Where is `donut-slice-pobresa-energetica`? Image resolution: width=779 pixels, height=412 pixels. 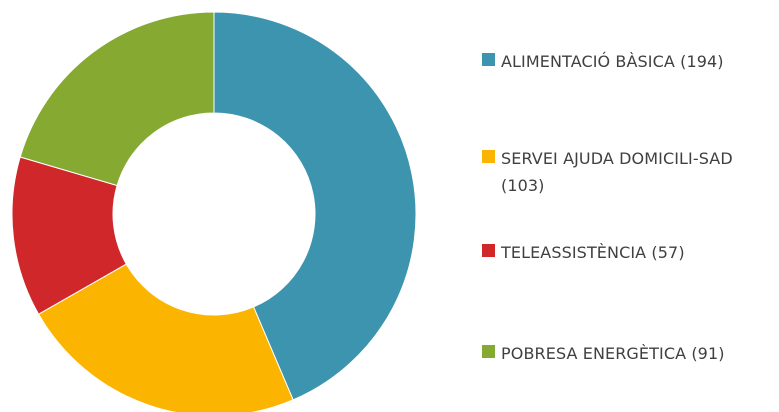 donut-slice-pobresa-energetica is located at coordinates (117, 99).